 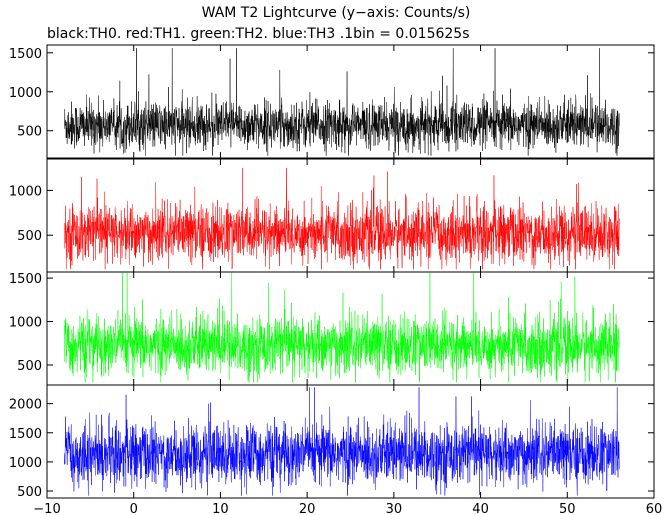 What do you see at coordinates (394, 508) in the screenshot?
I see `x-tick-label: 30` at bounding box center [394, 508].